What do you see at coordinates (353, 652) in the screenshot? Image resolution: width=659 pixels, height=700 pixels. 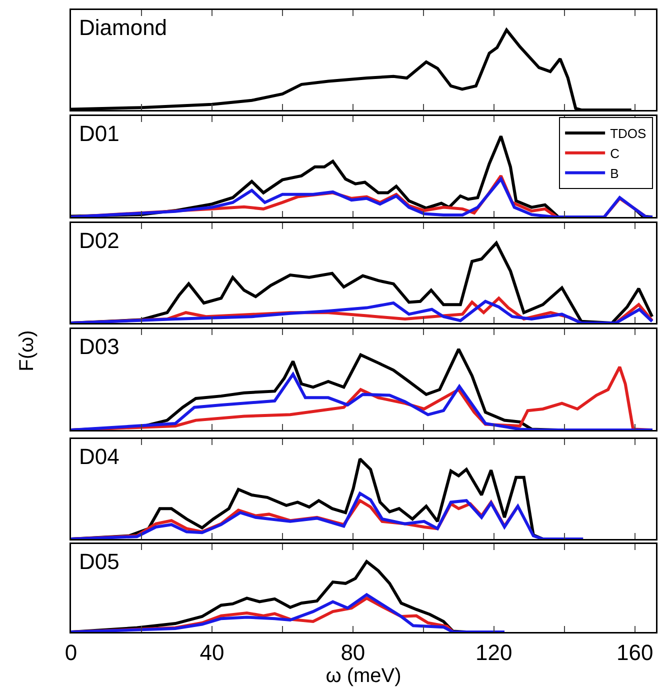 I see `x-tick-label: 80` at bounding box center [353, 652].